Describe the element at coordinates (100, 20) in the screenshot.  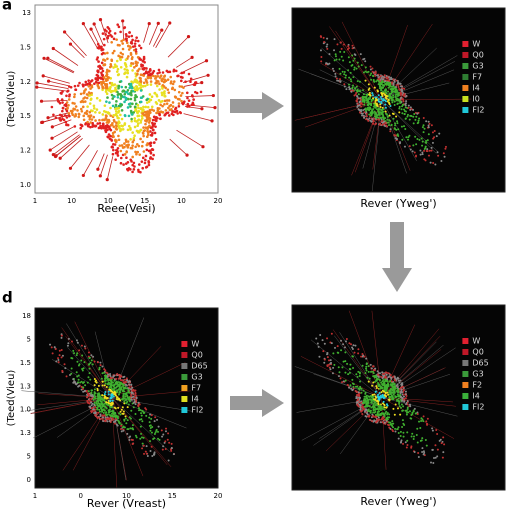
I see `ray-dot` at that location.